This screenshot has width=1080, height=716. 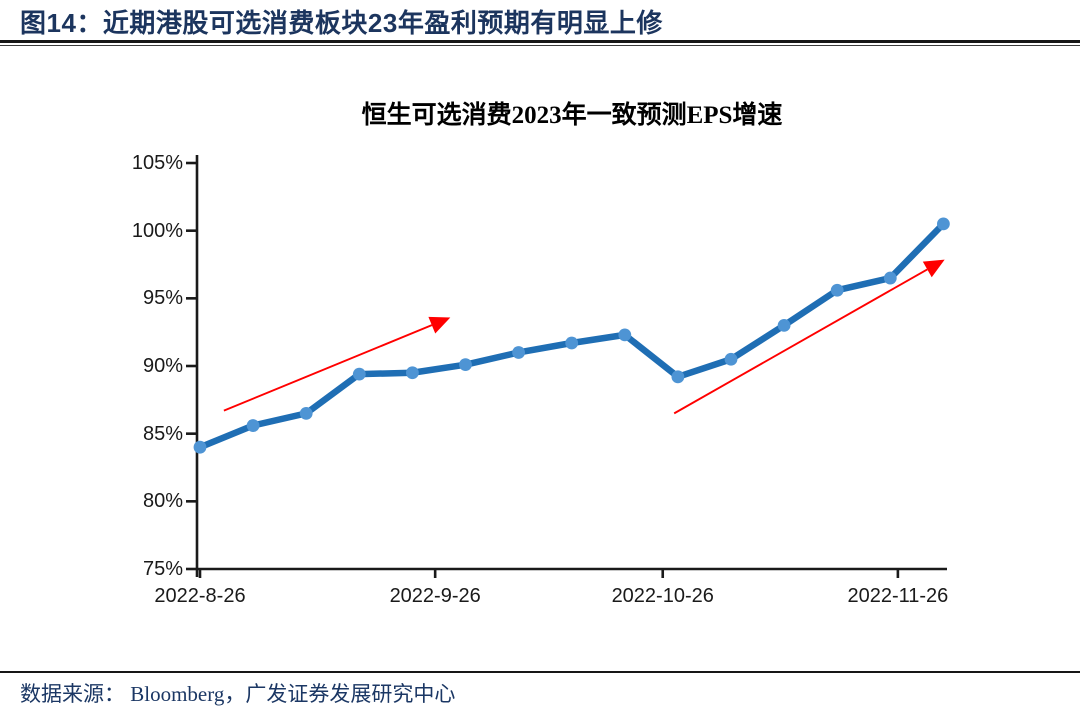 I want to click on x-axis-tick-label: 2022-9-26, so click(x=435, y=596).